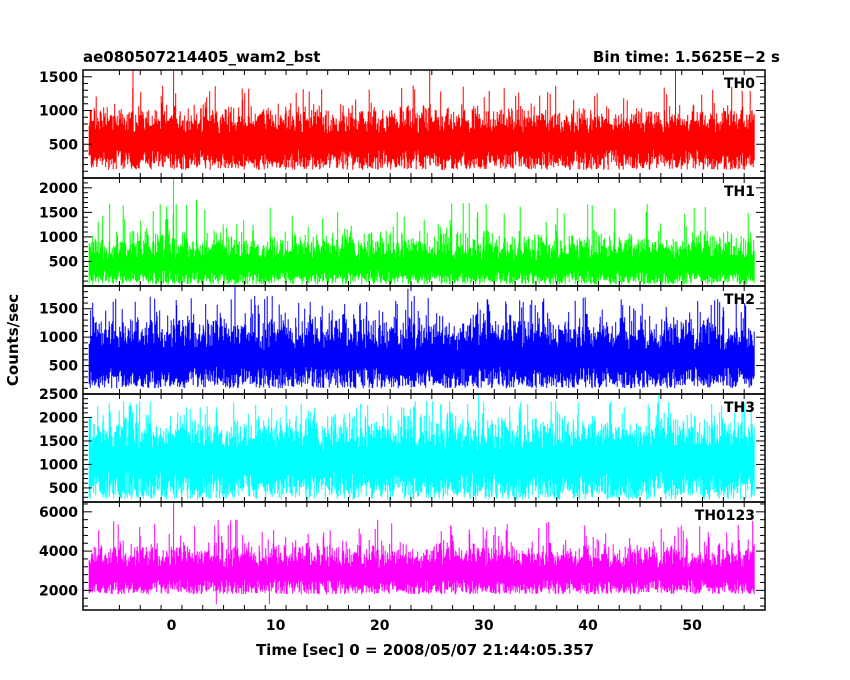  I want to click on panel-label-th1: TH1, so click(739, 192).